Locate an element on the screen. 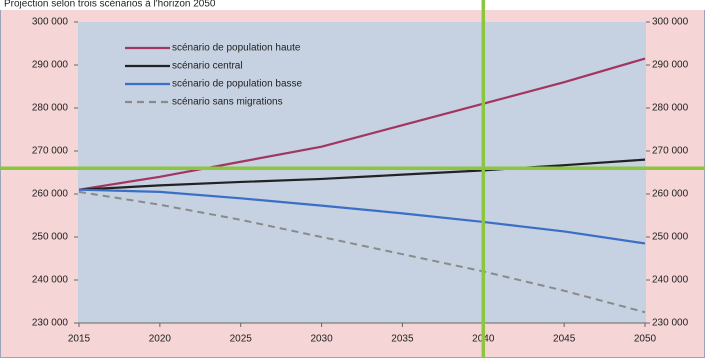 This screenshot has width=705, height=358. y2-tick-label: 230 000 is located at coordinates (670, 323).